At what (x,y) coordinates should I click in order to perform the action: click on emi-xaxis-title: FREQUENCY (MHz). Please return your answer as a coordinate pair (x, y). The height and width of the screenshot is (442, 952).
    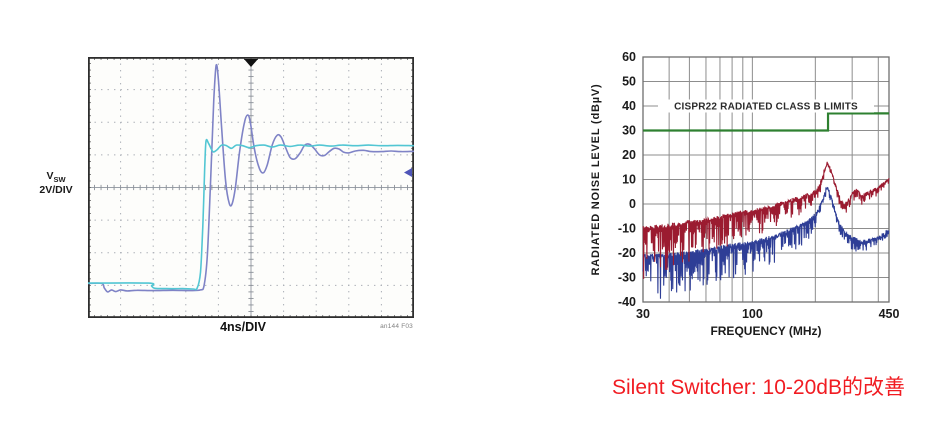
    Looking at the image, I should click on (765, 331).